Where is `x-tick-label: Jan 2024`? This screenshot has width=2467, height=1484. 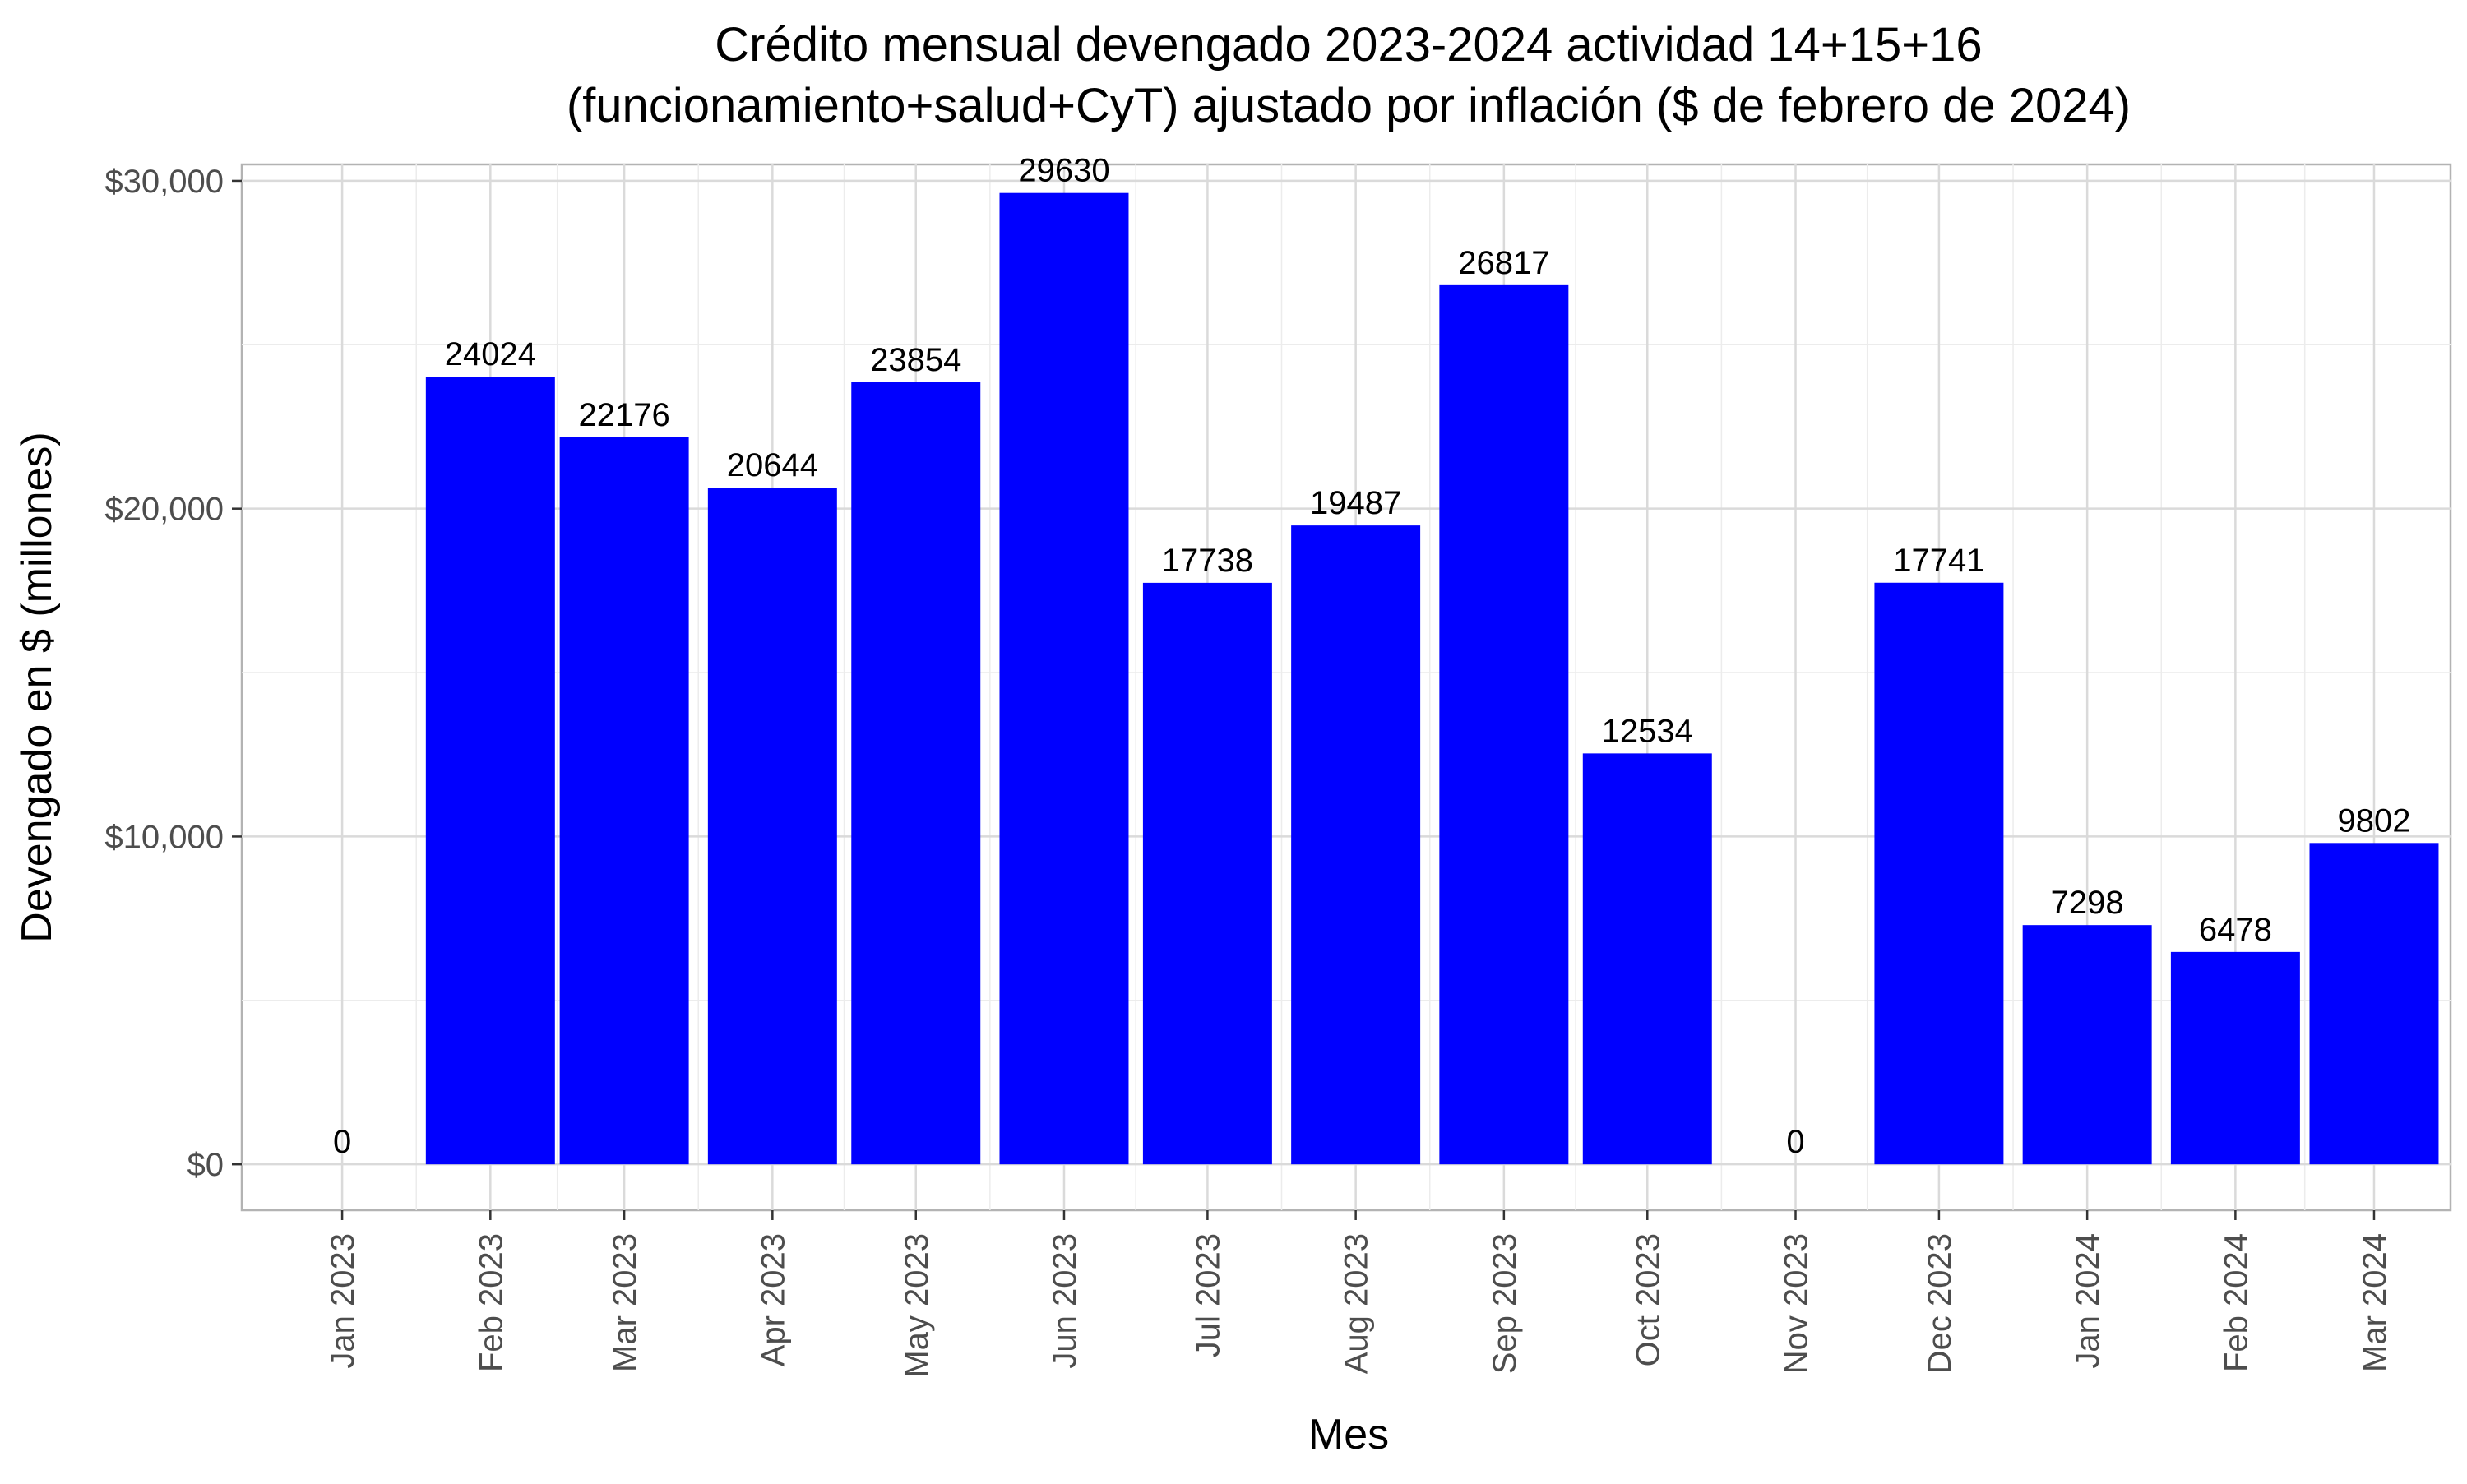 x-tick-label: Jan 2024 is located at coordinates (2088, 1301).